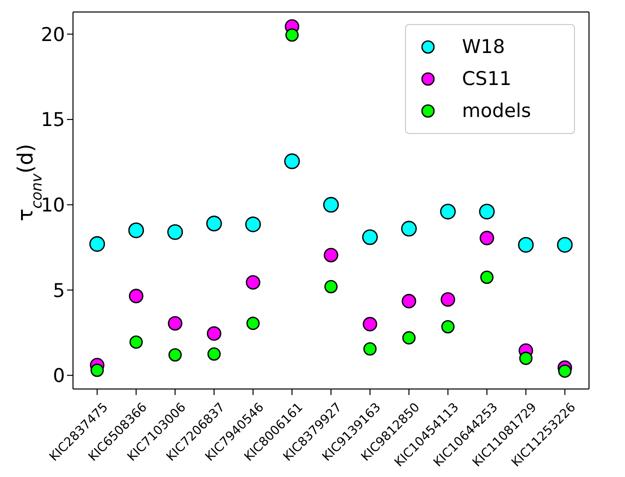  What do you see at coordinates (52, 205) in the screenshot?
I see `y-tick-label: 10` at bounding box center [52, 205].